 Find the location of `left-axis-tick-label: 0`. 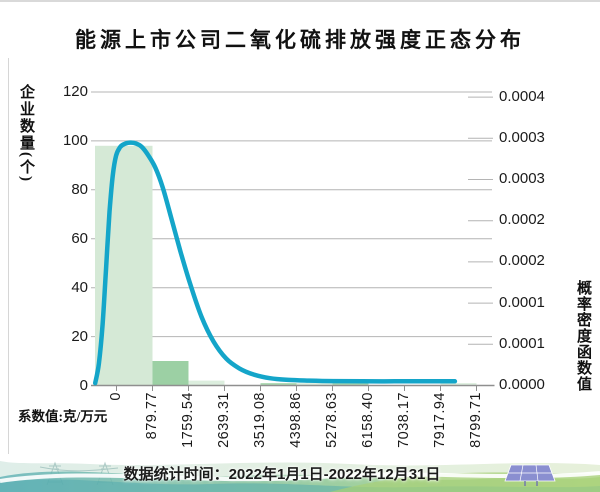

left-axis-tick-label: 0 is located at coordinates (83, 385).